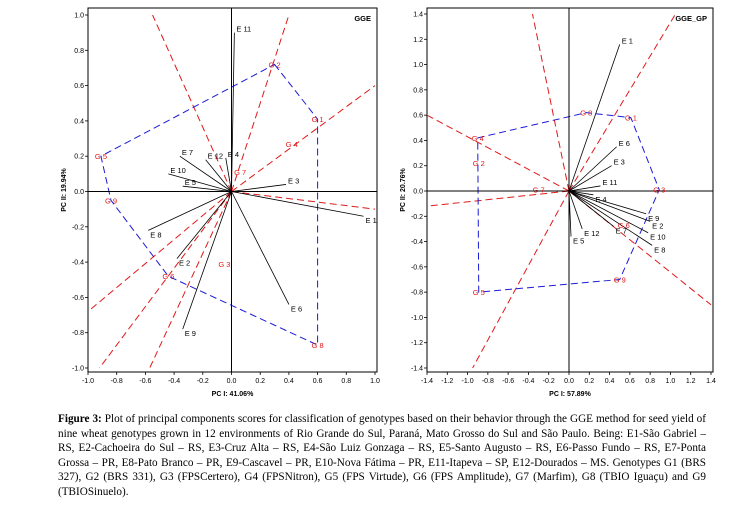  What do you see at coordinates (187, 152) in the screenshot?
I see `environment-label: E 7` at bounding box center [187, 152].